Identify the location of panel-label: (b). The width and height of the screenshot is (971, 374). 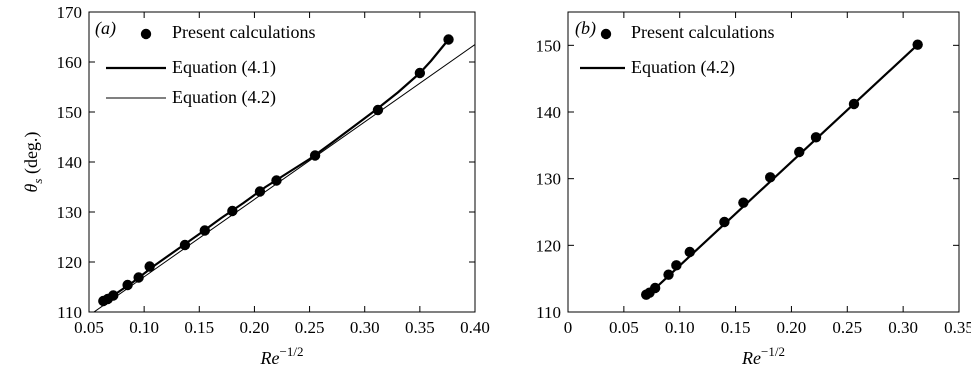
(585, 28).